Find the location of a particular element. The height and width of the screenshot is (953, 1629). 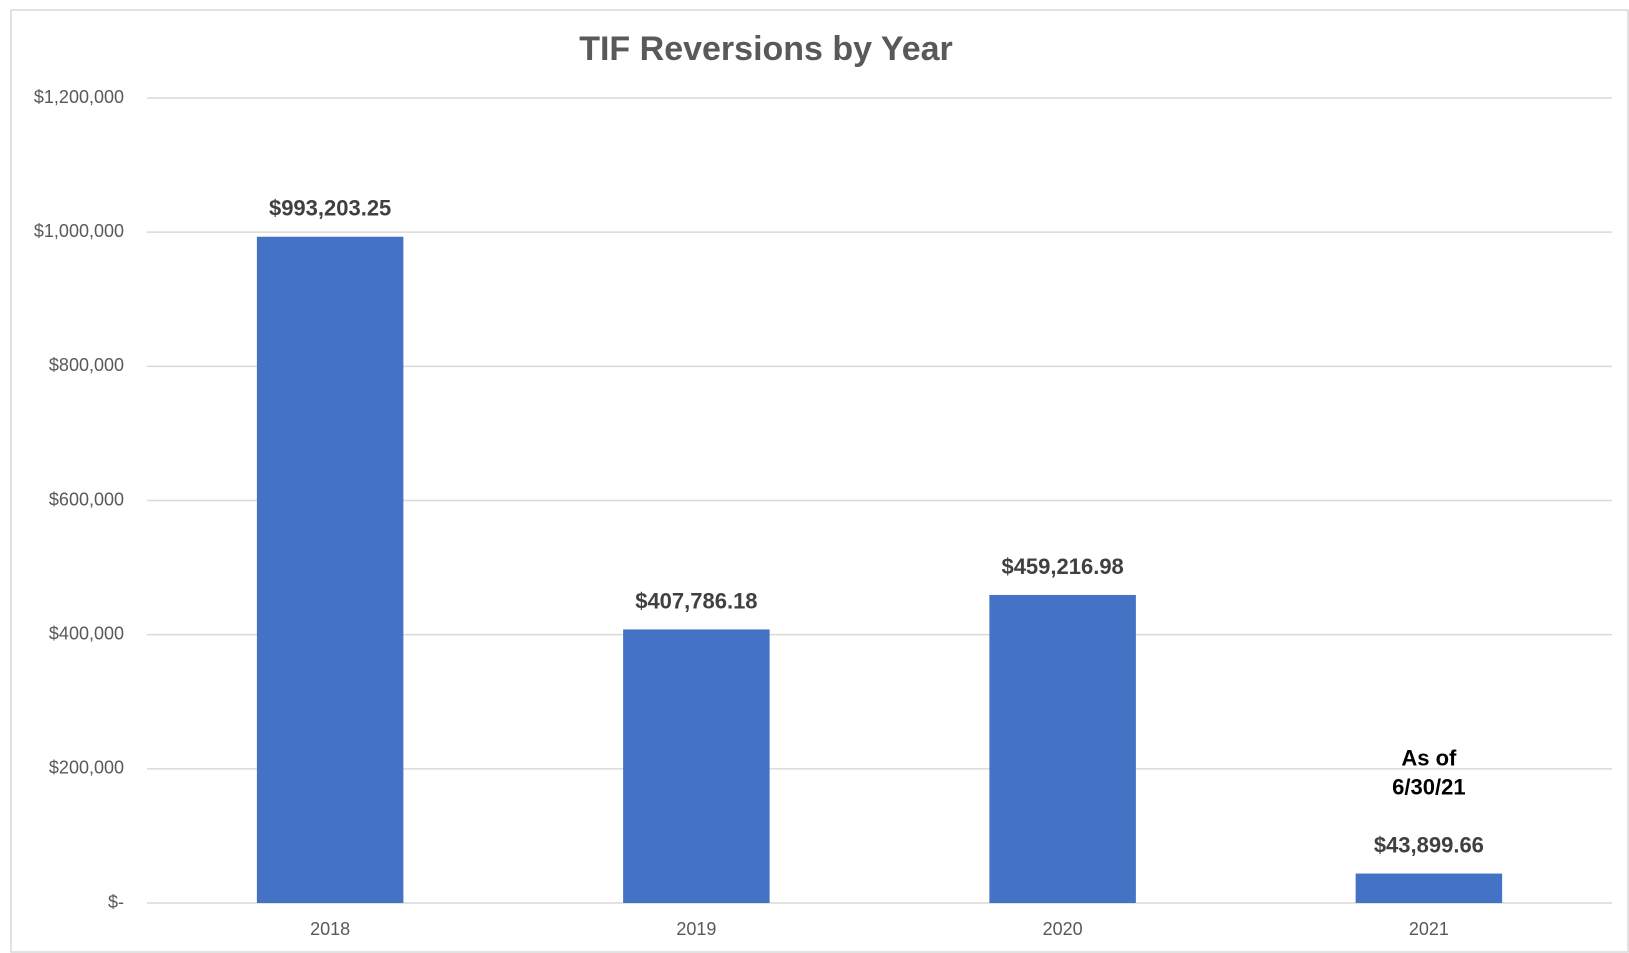

data-label: $407,786.18 is located at coordinates (696, 600).